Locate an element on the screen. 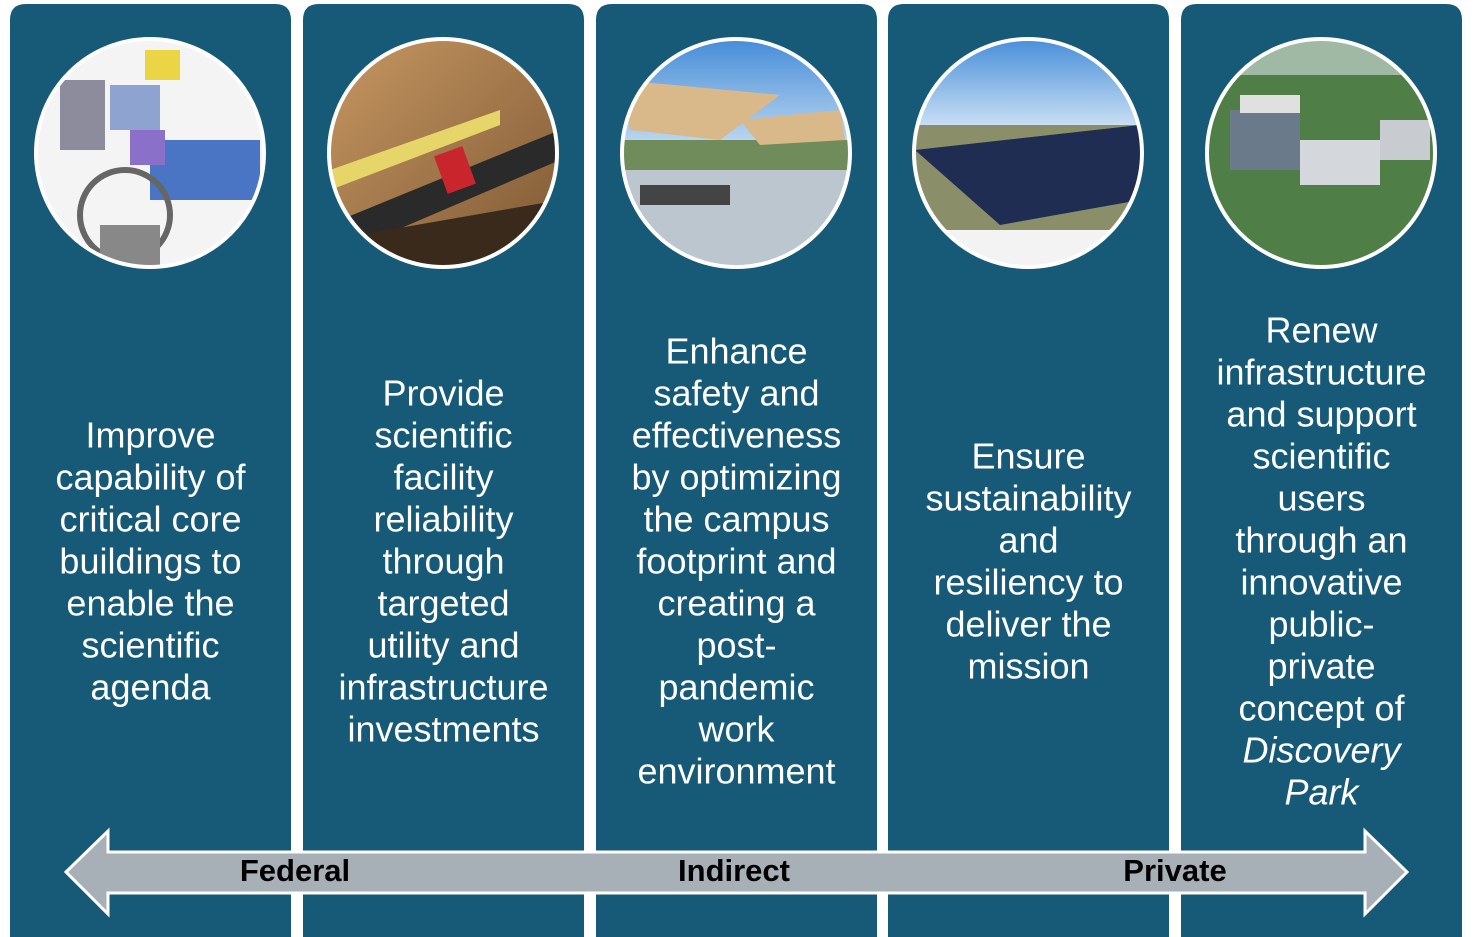 The height and width of the screenshot is (937, 1473). double-arrow is located at coordinates (736, 872).